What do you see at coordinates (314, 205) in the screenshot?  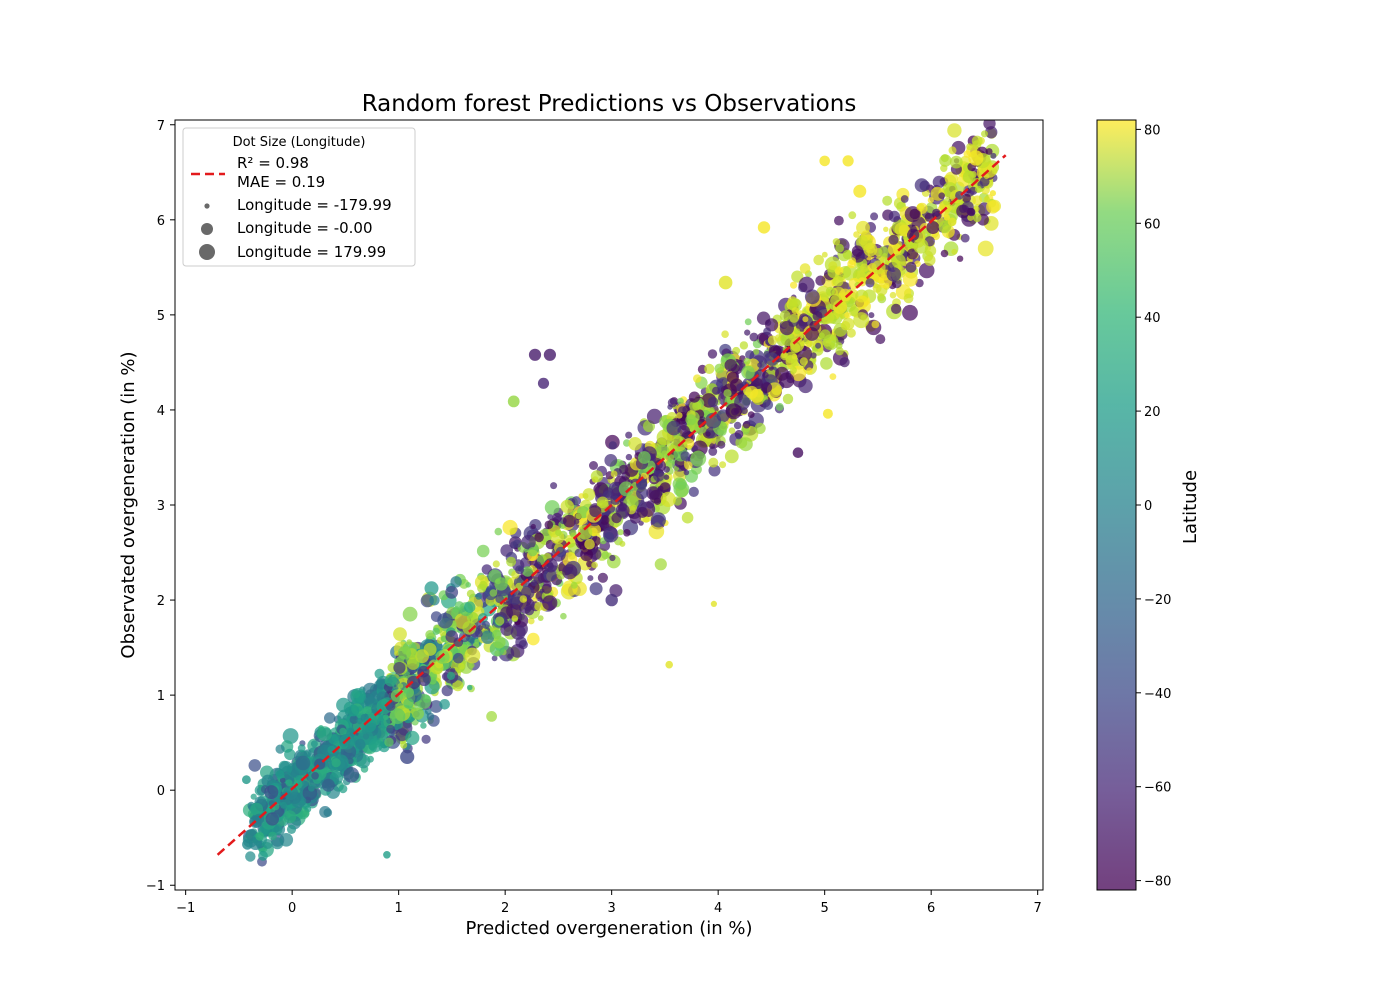 I see `legend-size-small-label: Longitude = -179.99` at bounding box center [314, 205].